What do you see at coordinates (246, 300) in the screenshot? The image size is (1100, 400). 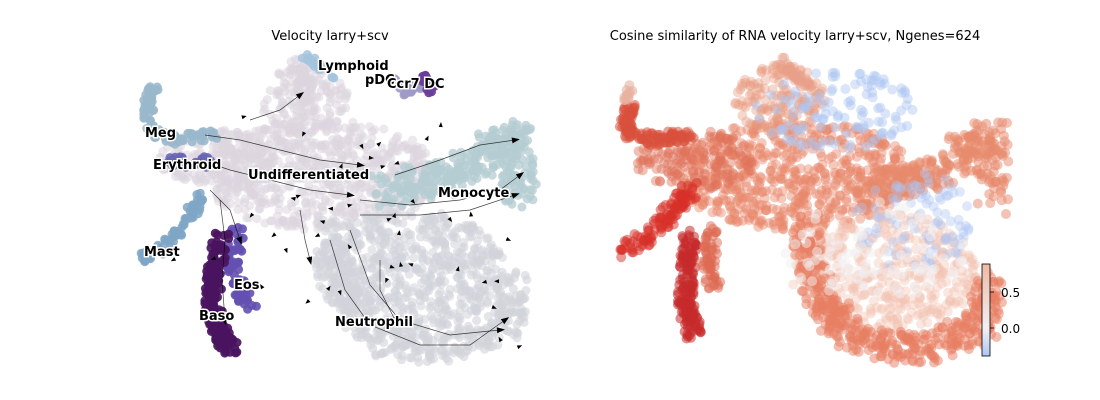 I see `point-eos` at bounding box center [246, 300].